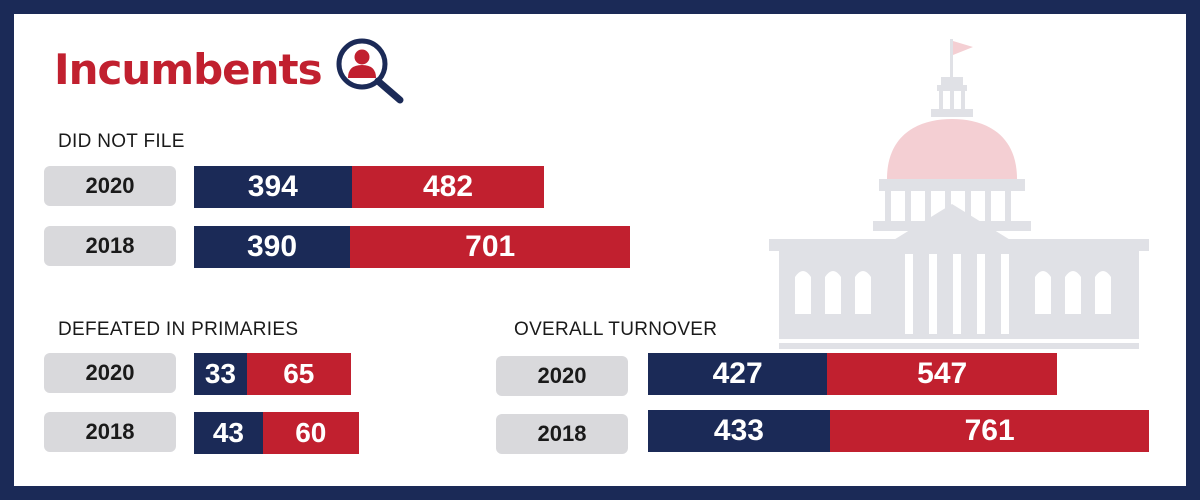 The image size is (1200, 500). What do you see at coordinates (272, 247) in the screenshot?
I see `bar-segment-did-not-file-2018-first: 390` at bounding box center [272, 247].